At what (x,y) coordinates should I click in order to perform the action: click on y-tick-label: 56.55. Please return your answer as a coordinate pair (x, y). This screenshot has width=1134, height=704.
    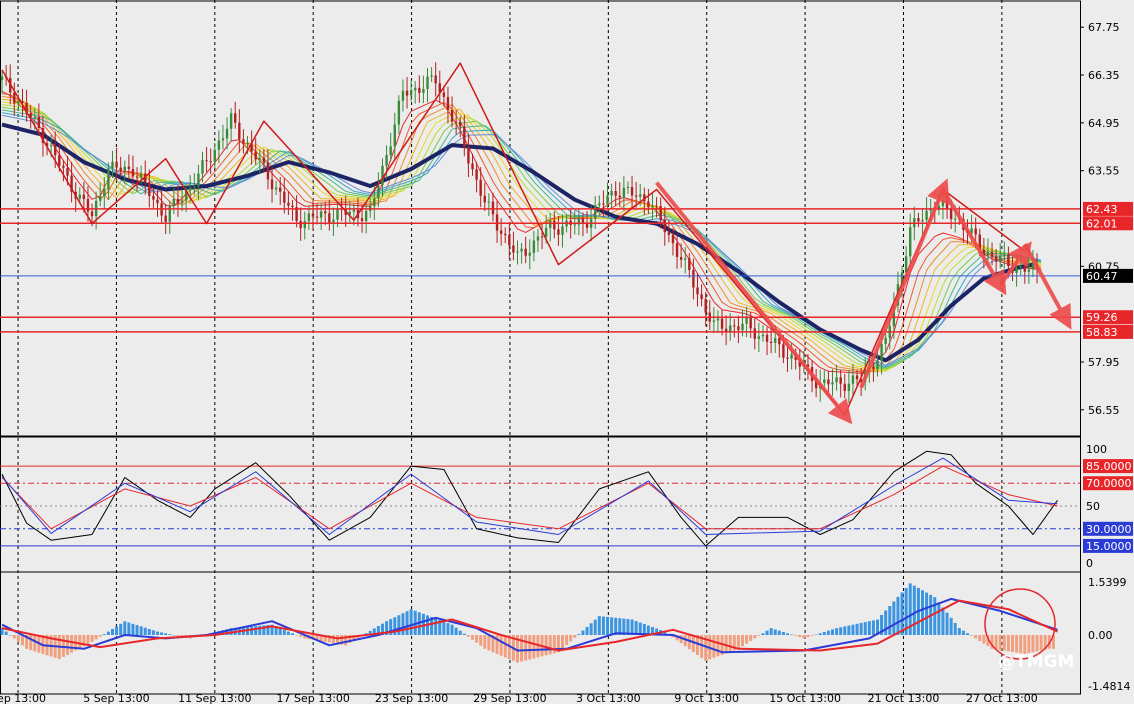
    Looking at the image, I should click on (1104, 410).